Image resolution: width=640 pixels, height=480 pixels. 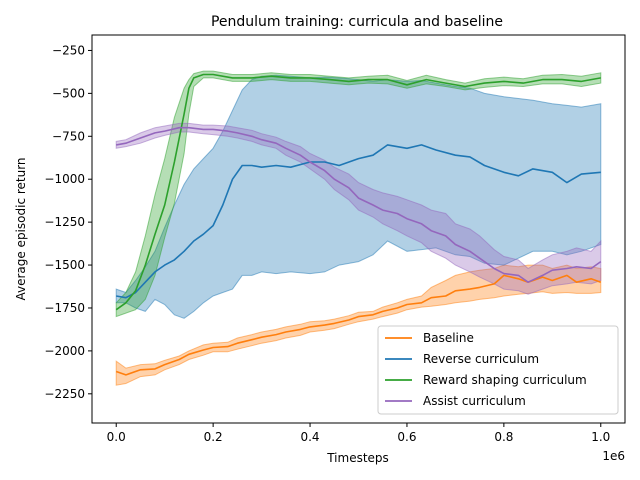 What do you see at coordinates (613, 456) in the screenshot?
I see `x-axis-offset-label: 1e6` at bounding box center [613, 456].